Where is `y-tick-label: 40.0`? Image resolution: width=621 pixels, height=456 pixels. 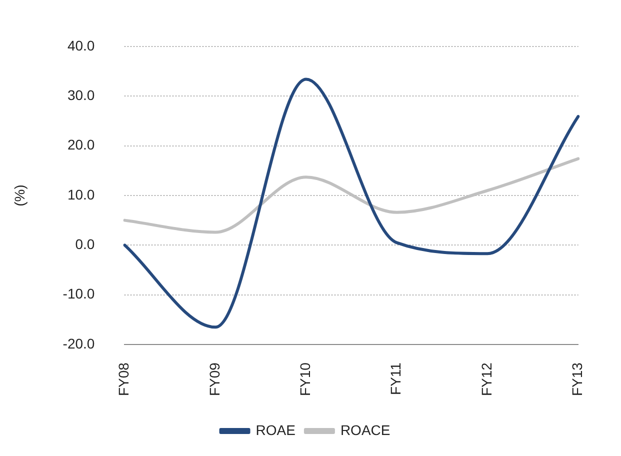 y-tick-label: 40.0 is located at coordinates (81, 45).